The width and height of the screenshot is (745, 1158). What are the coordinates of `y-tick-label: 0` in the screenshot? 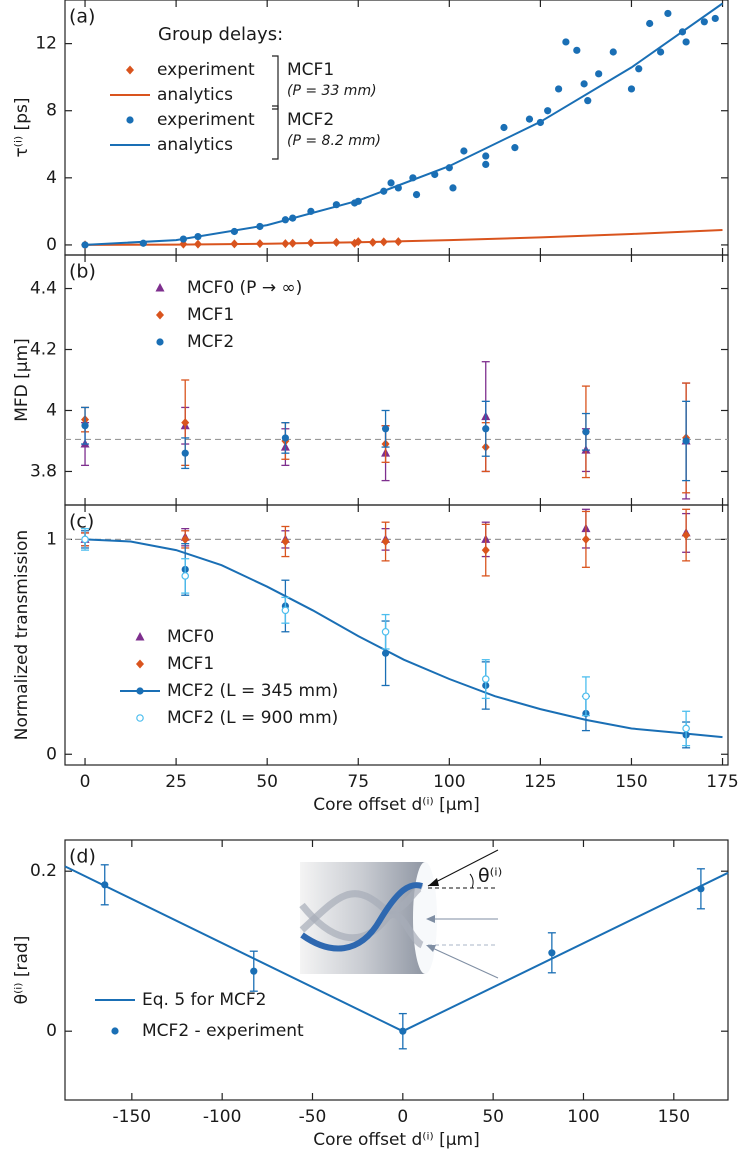 It's located at (51, 754).